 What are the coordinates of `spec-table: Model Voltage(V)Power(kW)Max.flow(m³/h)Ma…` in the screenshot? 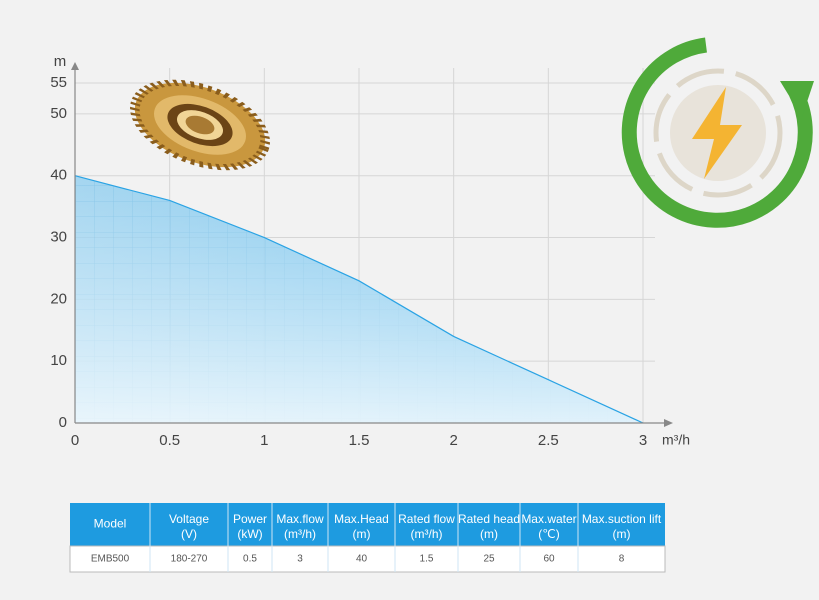 It's located at (367, 538).